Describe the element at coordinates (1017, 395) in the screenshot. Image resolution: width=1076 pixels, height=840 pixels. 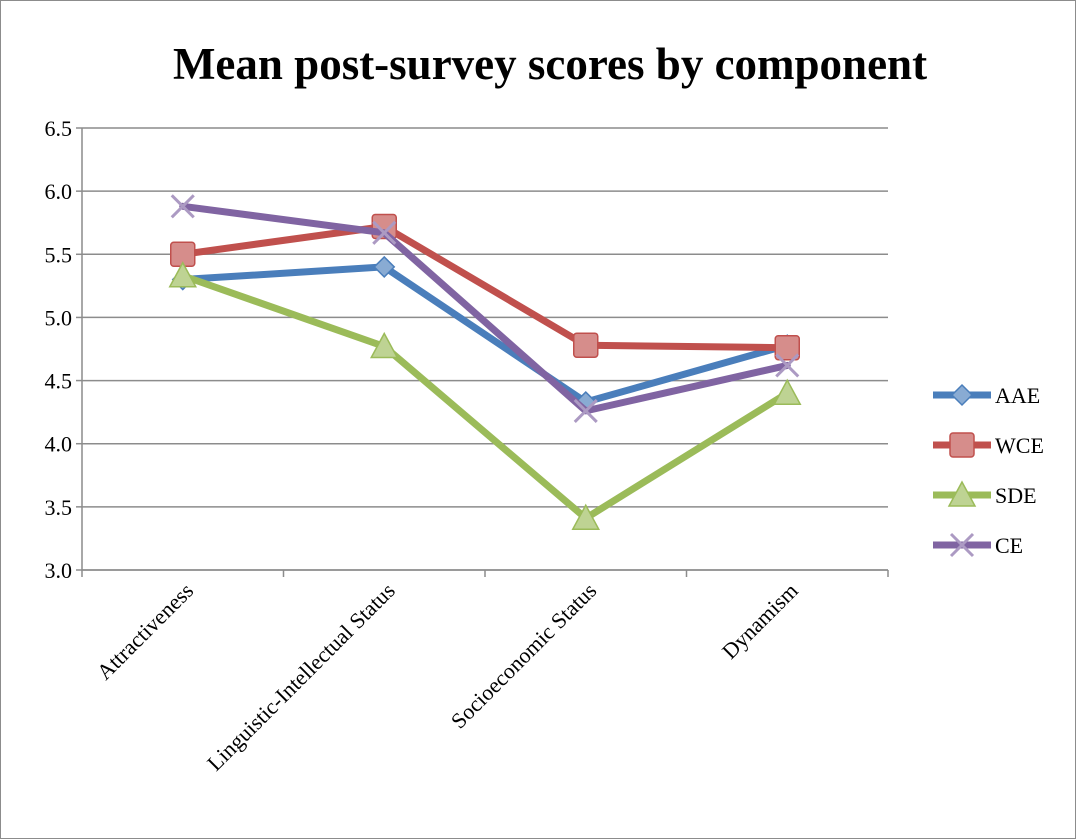
I see `legend-label: AAE` at that location.